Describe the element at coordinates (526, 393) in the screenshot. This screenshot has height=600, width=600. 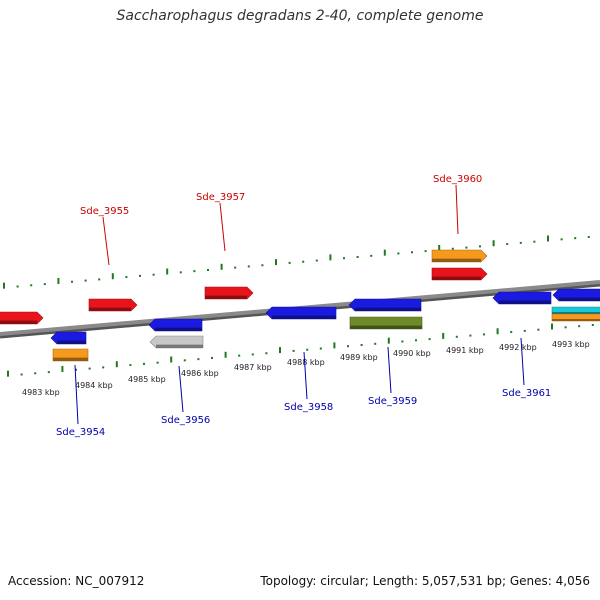
I see `gene-label: Sde_3961` at that location.